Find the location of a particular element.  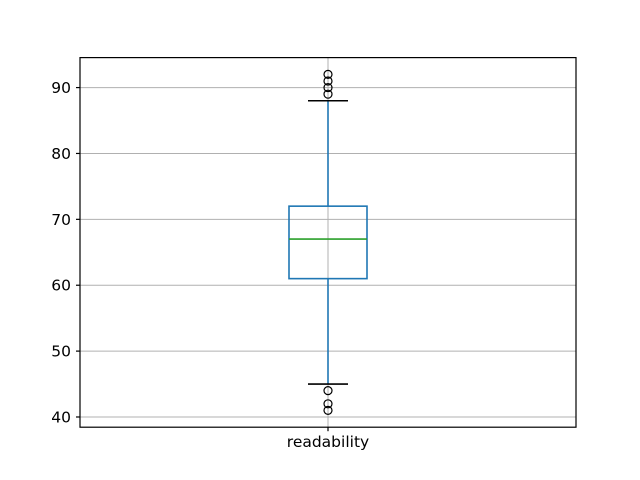

y-tick-label: 50 is located at coordinates (61, 352).